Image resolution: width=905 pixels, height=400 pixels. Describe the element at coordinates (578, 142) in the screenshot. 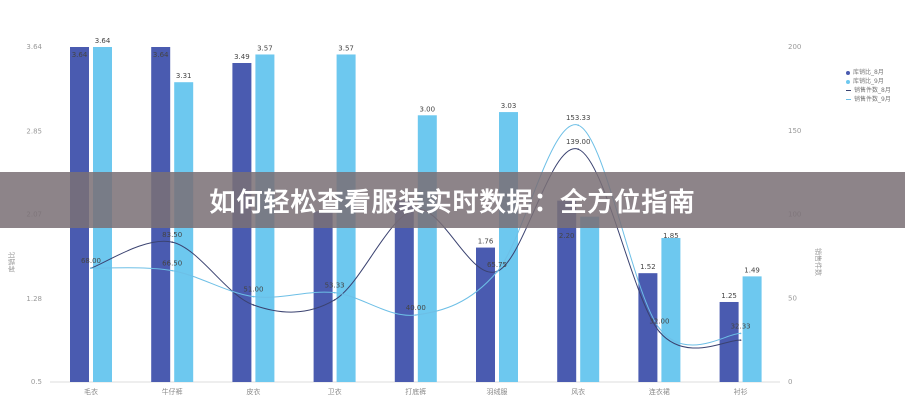

I see `line-data-label: 139.00` at that location.